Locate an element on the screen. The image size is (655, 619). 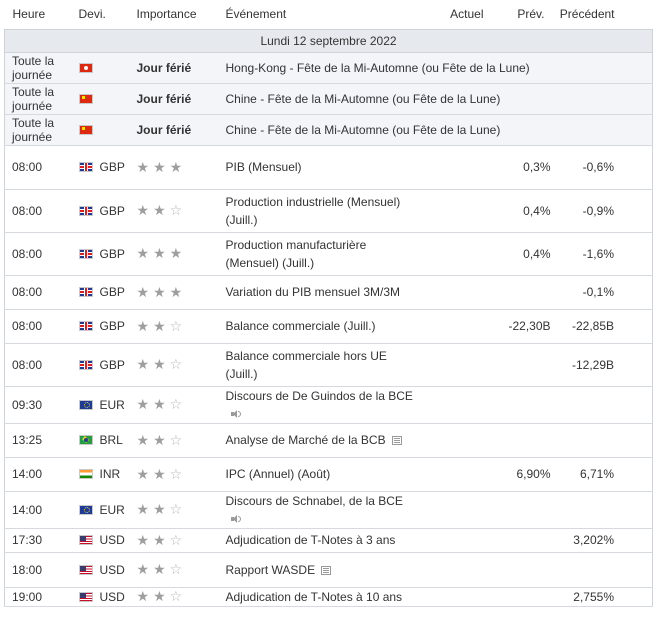
event-cell: Balance commerciale hors UE (Juill.) is located at coordinates (321, 365).